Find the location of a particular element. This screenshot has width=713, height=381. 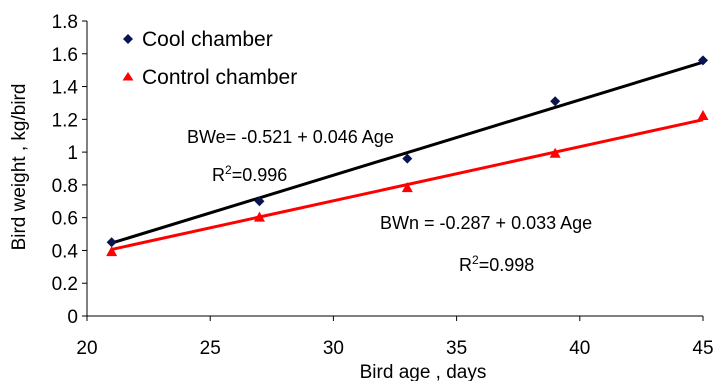

legend-label-cool-chamber: Cool chamber is located at coordinates (207, 39).